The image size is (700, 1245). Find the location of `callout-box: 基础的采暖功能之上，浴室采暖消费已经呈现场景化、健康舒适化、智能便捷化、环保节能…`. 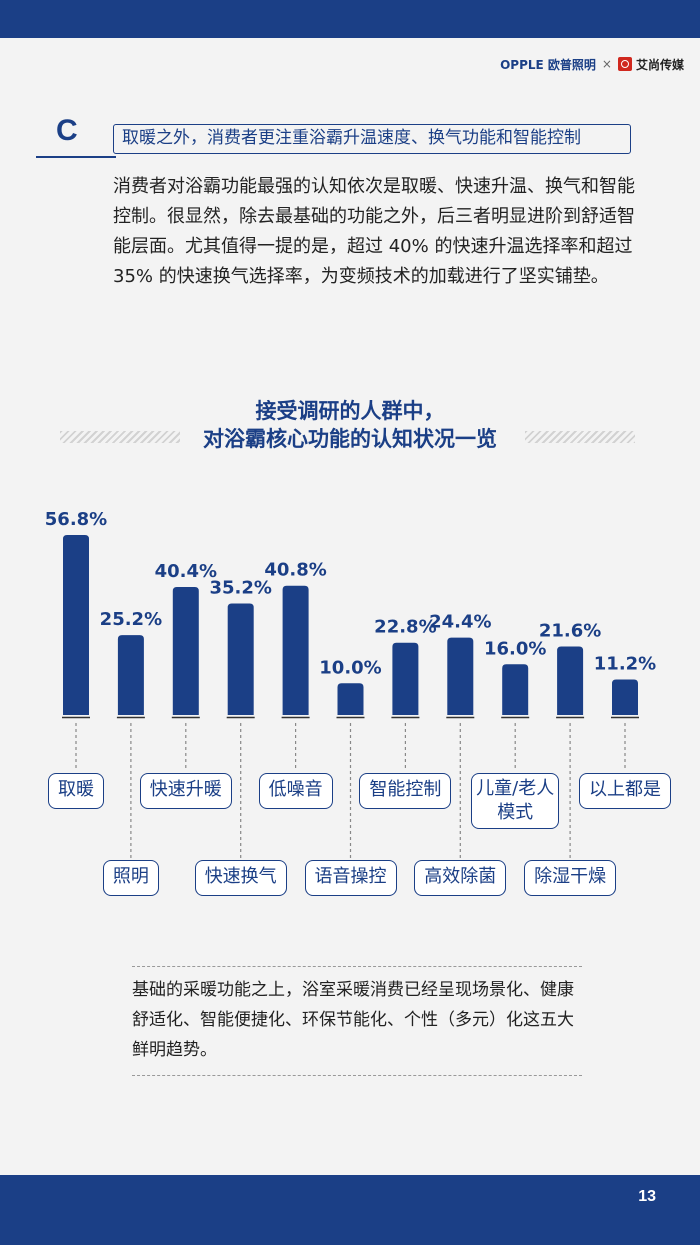

callout-box: 基础的采暖功能之上，浴室采暖消费已经呈现场景化、健康舒适化、智能便捷化、环保节能… is located at coordinates (357, 1021).